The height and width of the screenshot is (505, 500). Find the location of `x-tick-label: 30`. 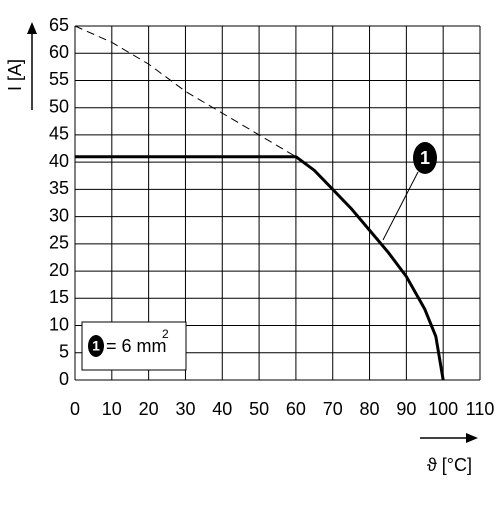

x-tick-label: 30 is located at coordinates (185, 409).